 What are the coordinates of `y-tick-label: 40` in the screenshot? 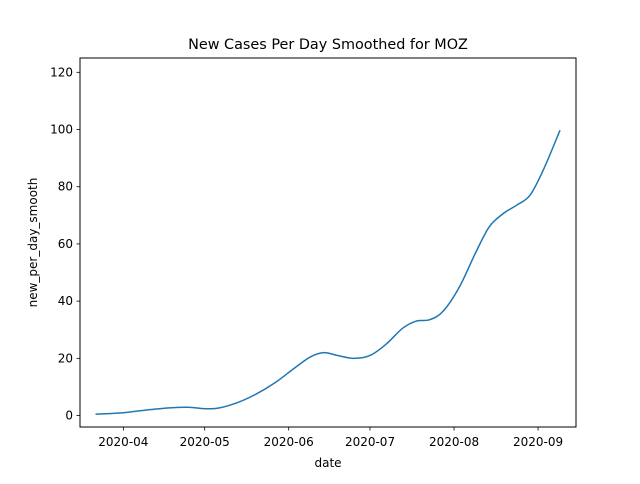 It's located at (65, 301).